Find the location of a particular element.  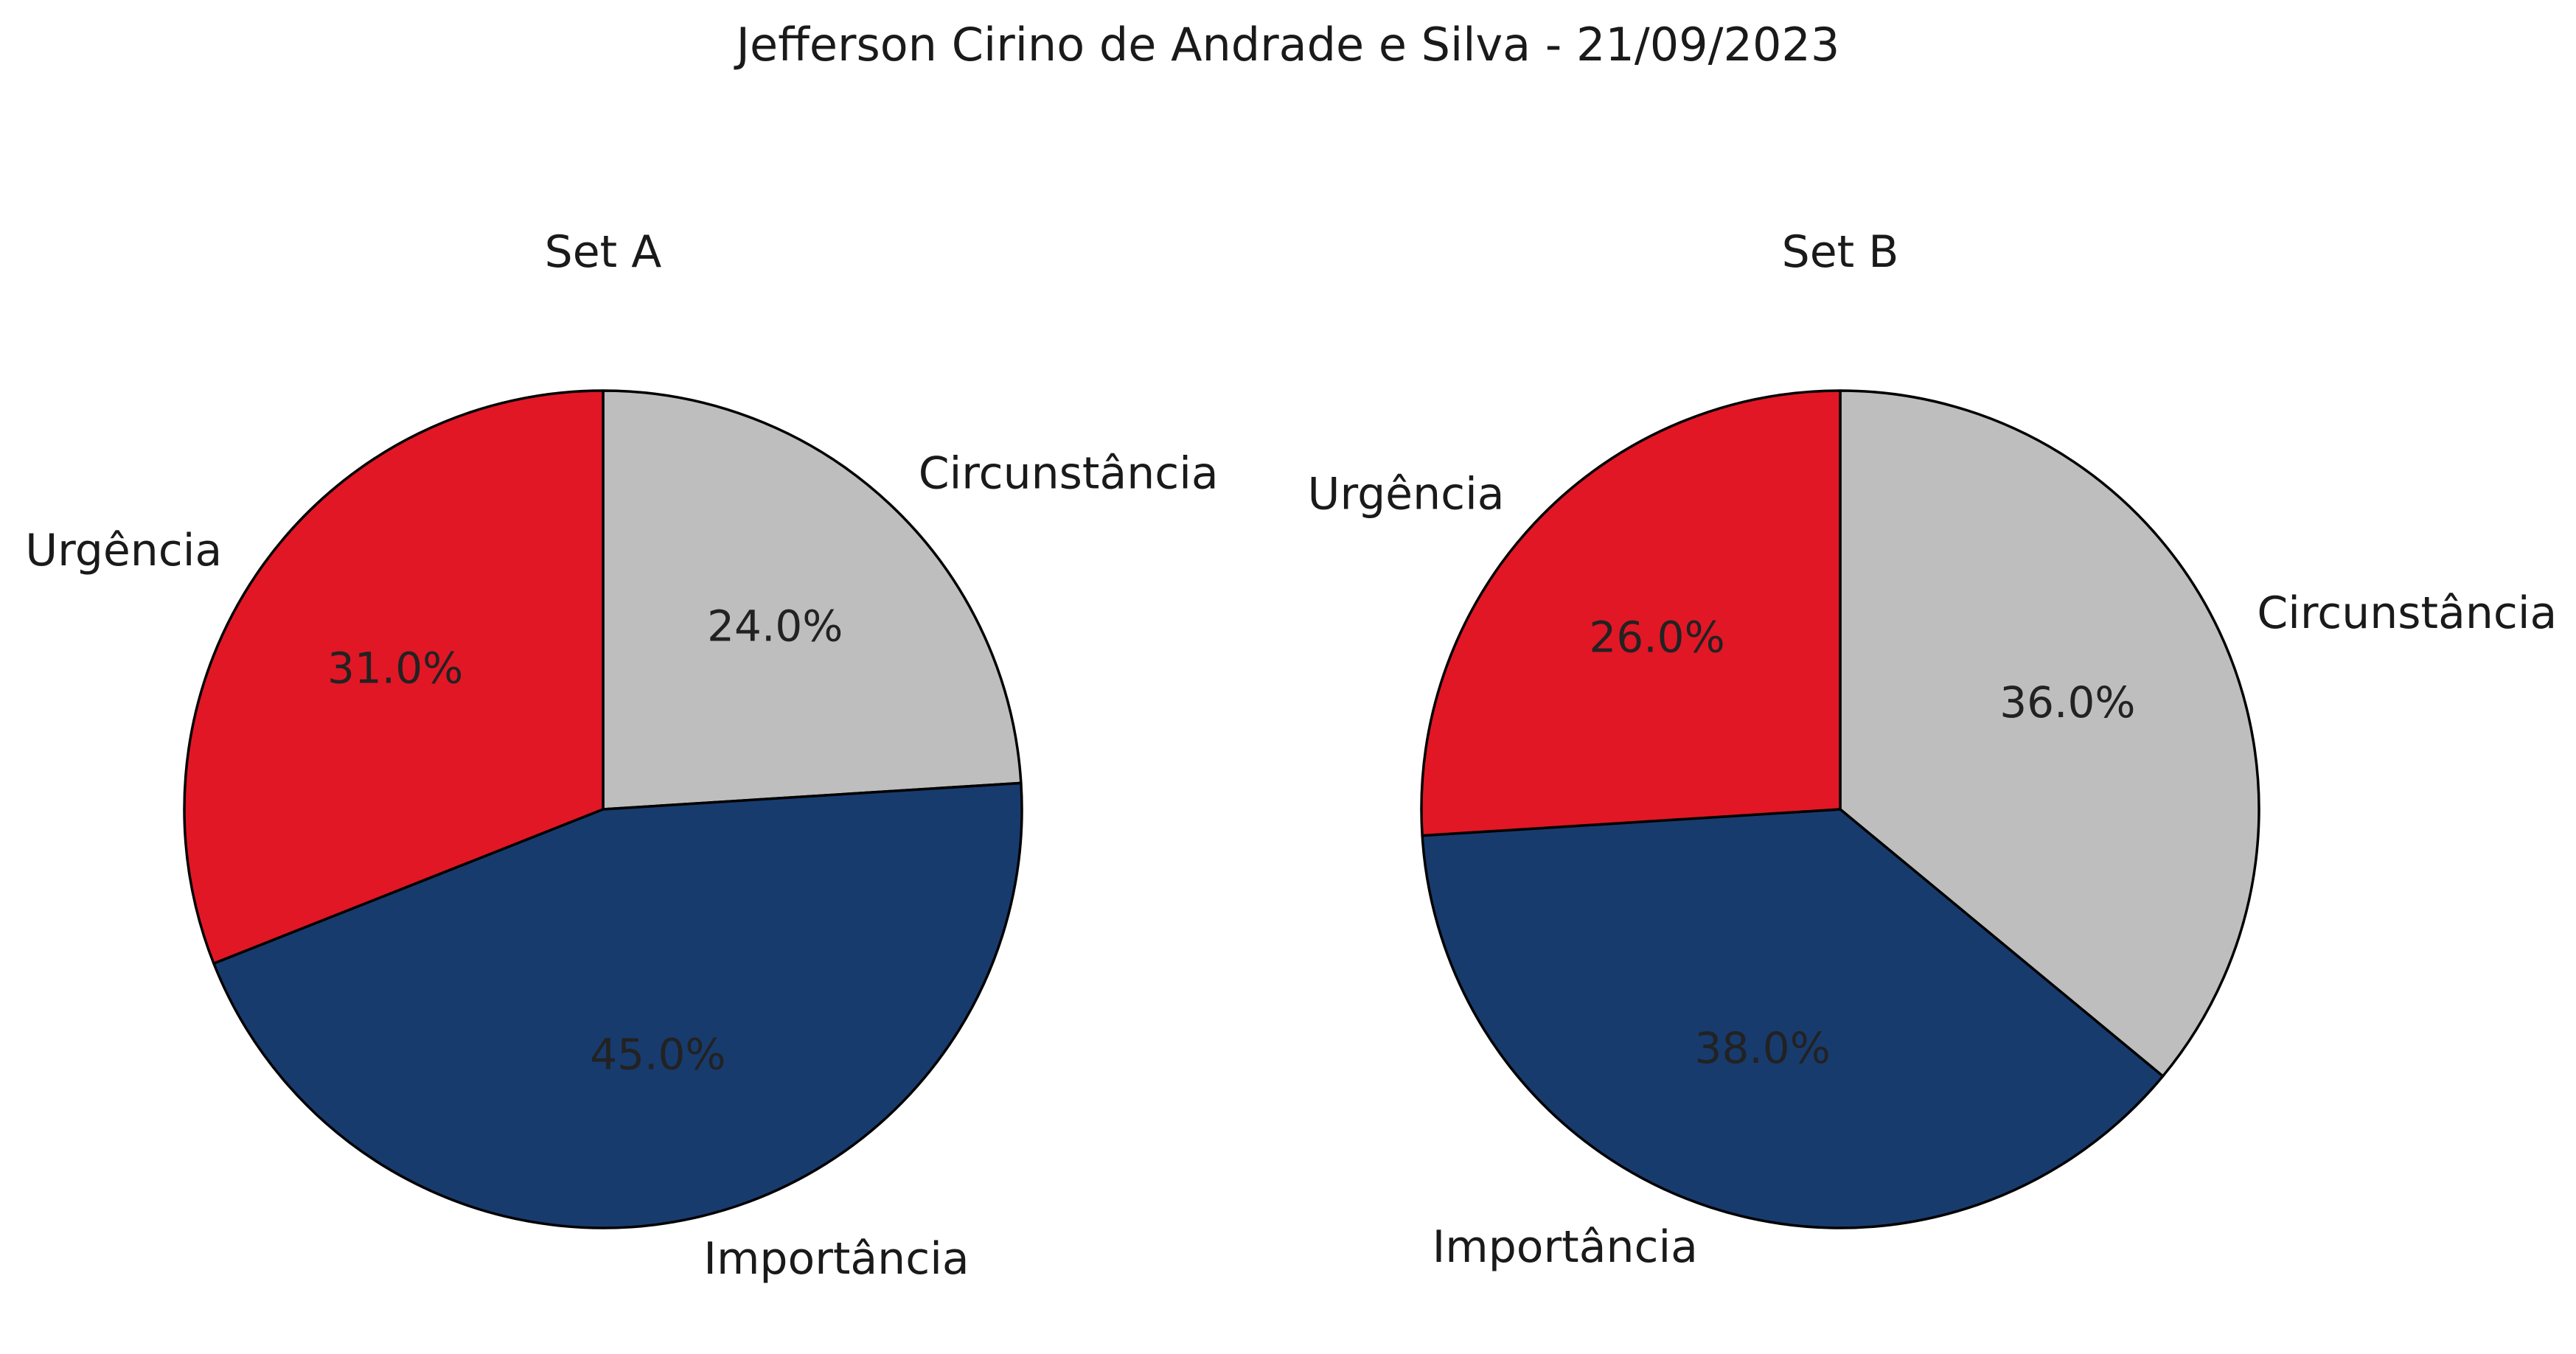

pie-percent-label: 24.0% is located at coordinates (775, 626).